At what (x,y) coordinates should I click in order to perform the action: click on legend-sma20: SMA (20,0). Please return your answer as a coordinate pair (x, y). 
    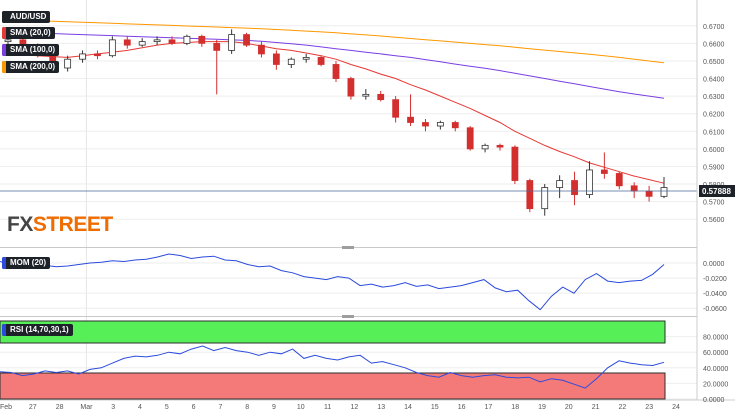
    Looking at the image, I should click on (28, 33).